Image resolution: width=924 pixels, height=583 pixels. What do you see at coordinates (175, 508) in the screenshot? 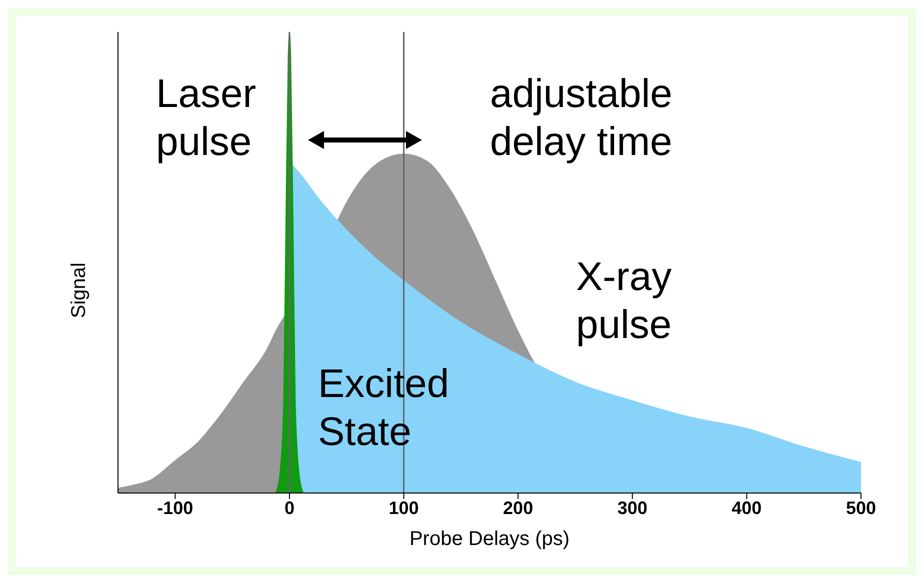
I see `x-tick-label: -100` at bounding box center [175, 508].